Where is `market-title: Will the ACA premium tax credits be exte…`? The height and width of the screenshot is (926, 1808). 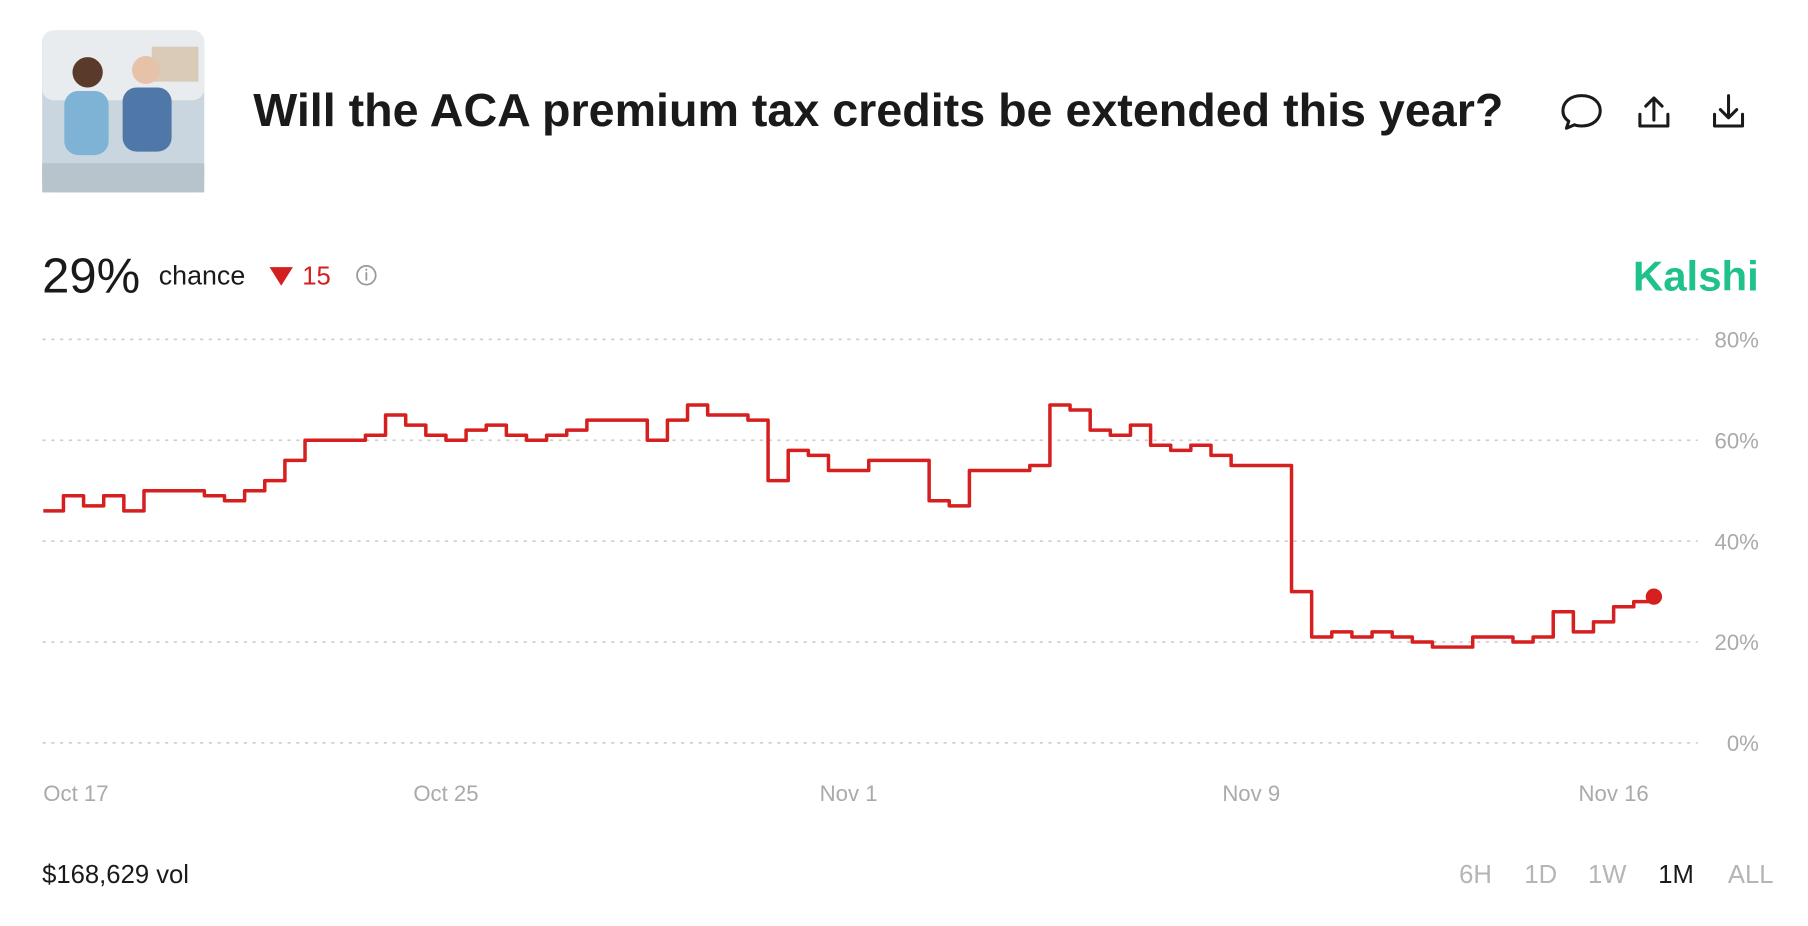
market-title: Will the ACA premium tax credits be exte… is located at coordinates (878, 110).